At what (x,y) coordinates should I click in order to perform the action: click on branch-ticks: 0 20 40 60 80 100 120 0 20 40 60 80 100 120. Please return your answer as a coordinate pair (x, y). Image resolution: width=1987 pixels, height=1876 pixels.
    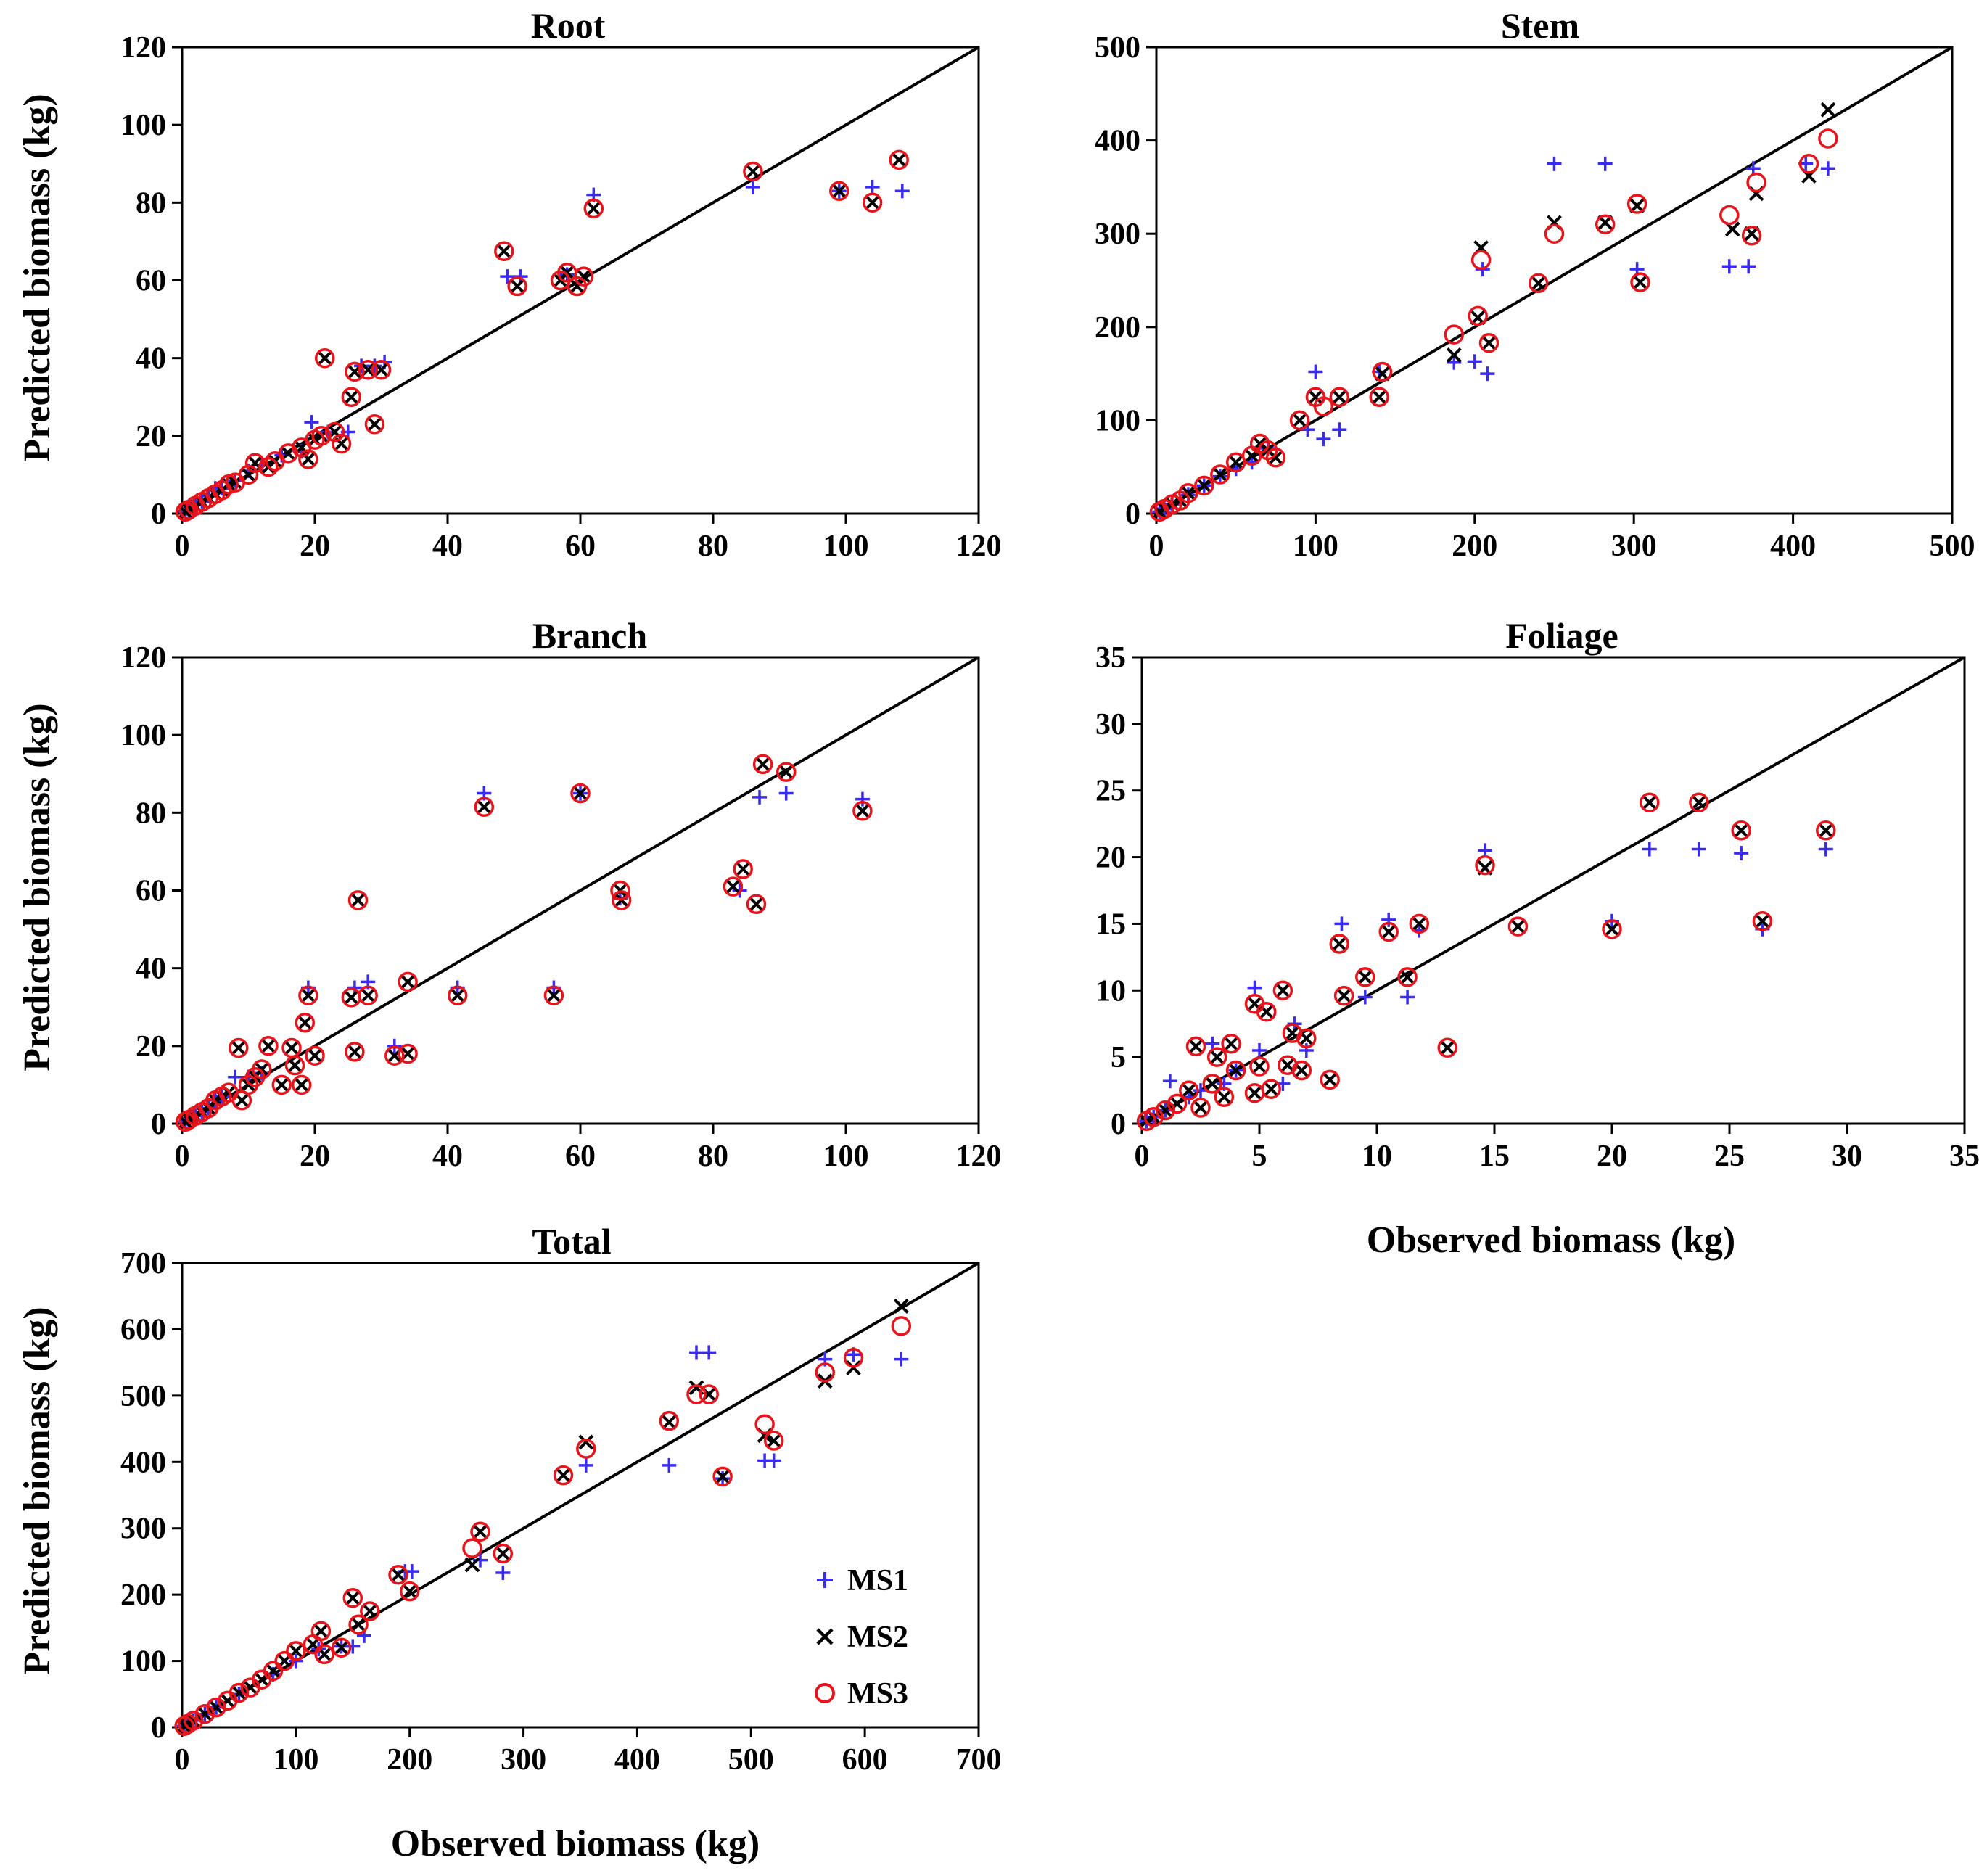
    Looking at the image, I should click on (561, 907).